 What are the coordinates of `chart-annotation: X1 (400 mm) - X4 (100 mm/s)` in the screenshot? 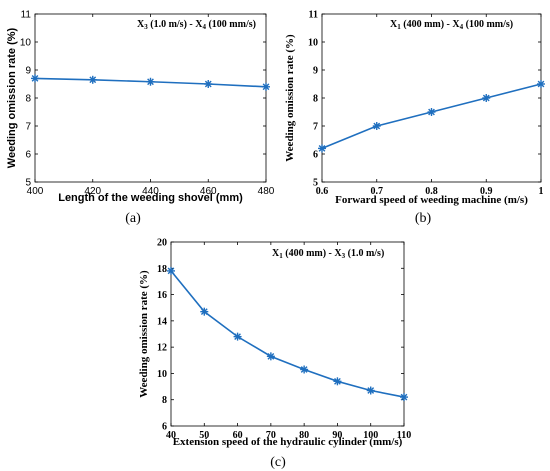 It's located at (451, 25).